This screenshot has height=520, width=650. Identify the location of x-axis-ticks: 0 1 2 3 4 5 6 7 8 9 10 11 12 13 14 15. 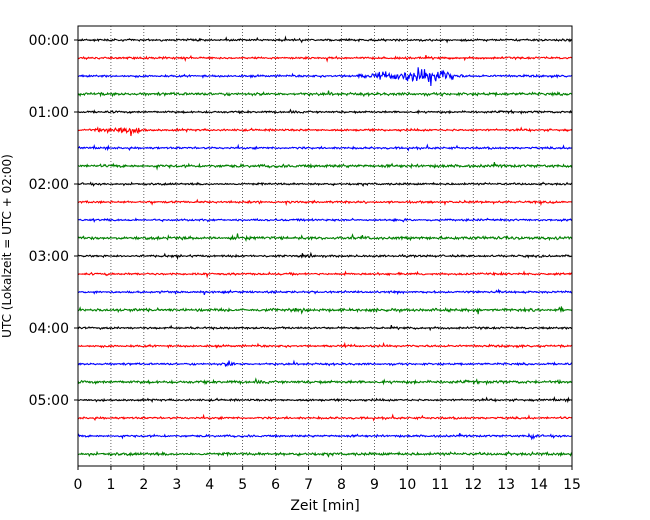
(327, 479).